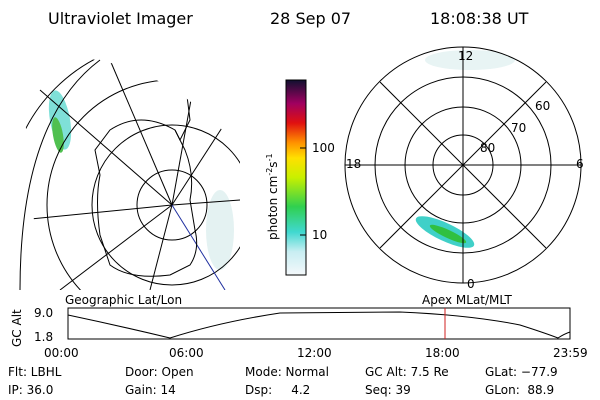 The image size is (600, 400). What do you see at coordinates (43, 337) in the screenshot?
I see `orbit-y-label: 1.8` at bounding box center [43, 337].